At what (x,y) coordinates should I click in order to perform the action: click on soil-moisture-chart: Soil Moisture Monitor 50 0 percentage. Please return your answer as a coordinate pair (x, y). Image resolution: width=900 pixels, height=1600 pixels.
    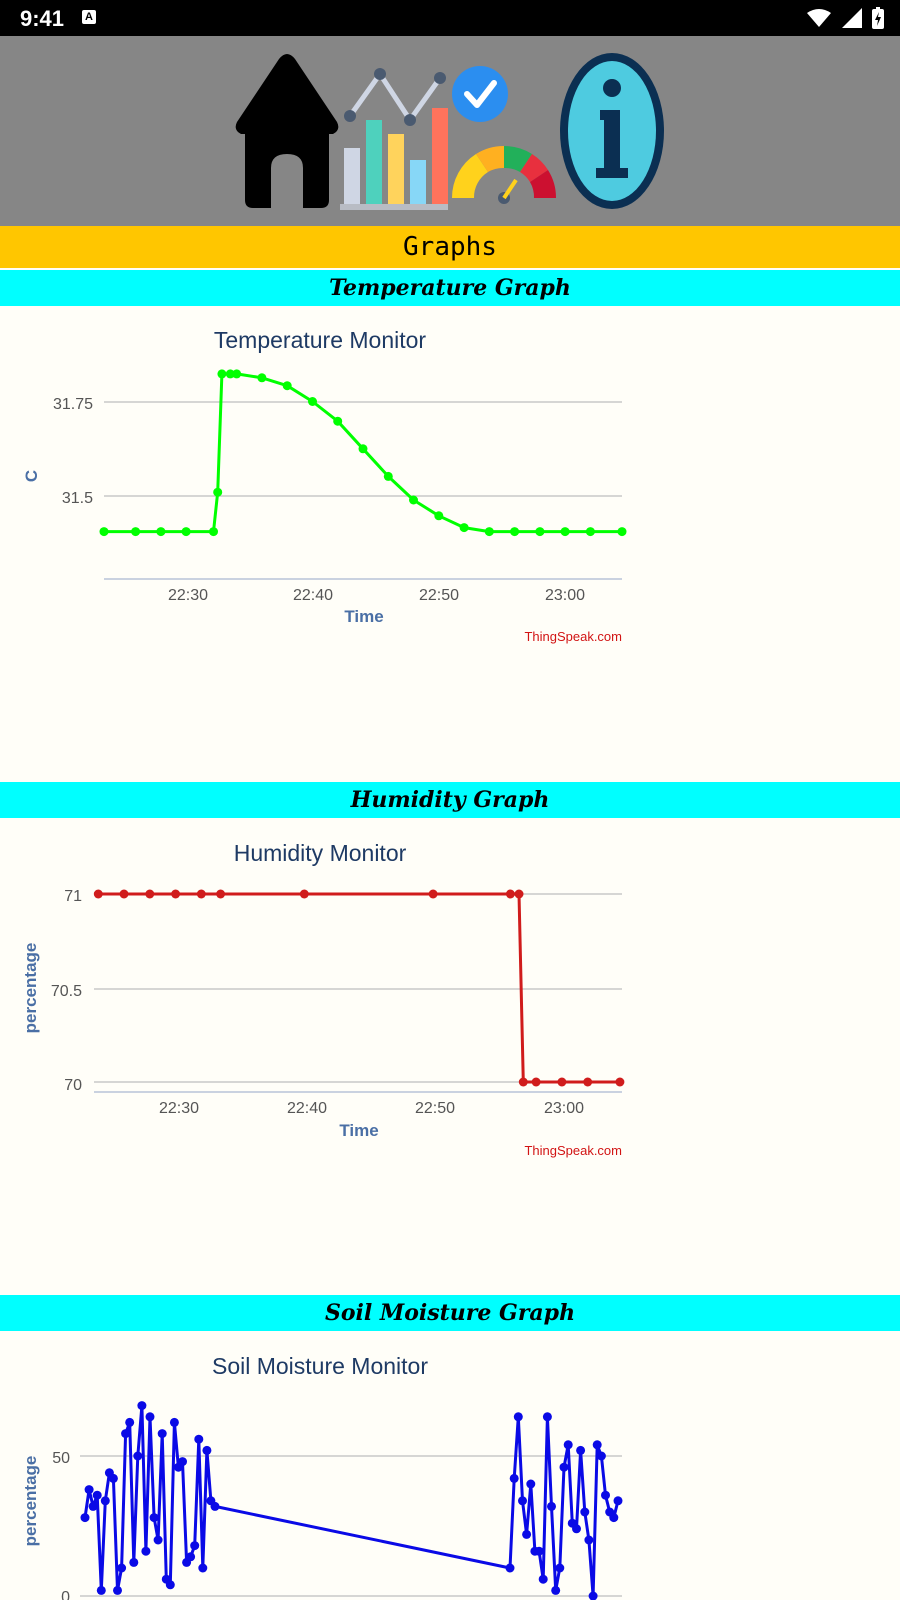
    Looking at the image, I should click on (322, 1476).